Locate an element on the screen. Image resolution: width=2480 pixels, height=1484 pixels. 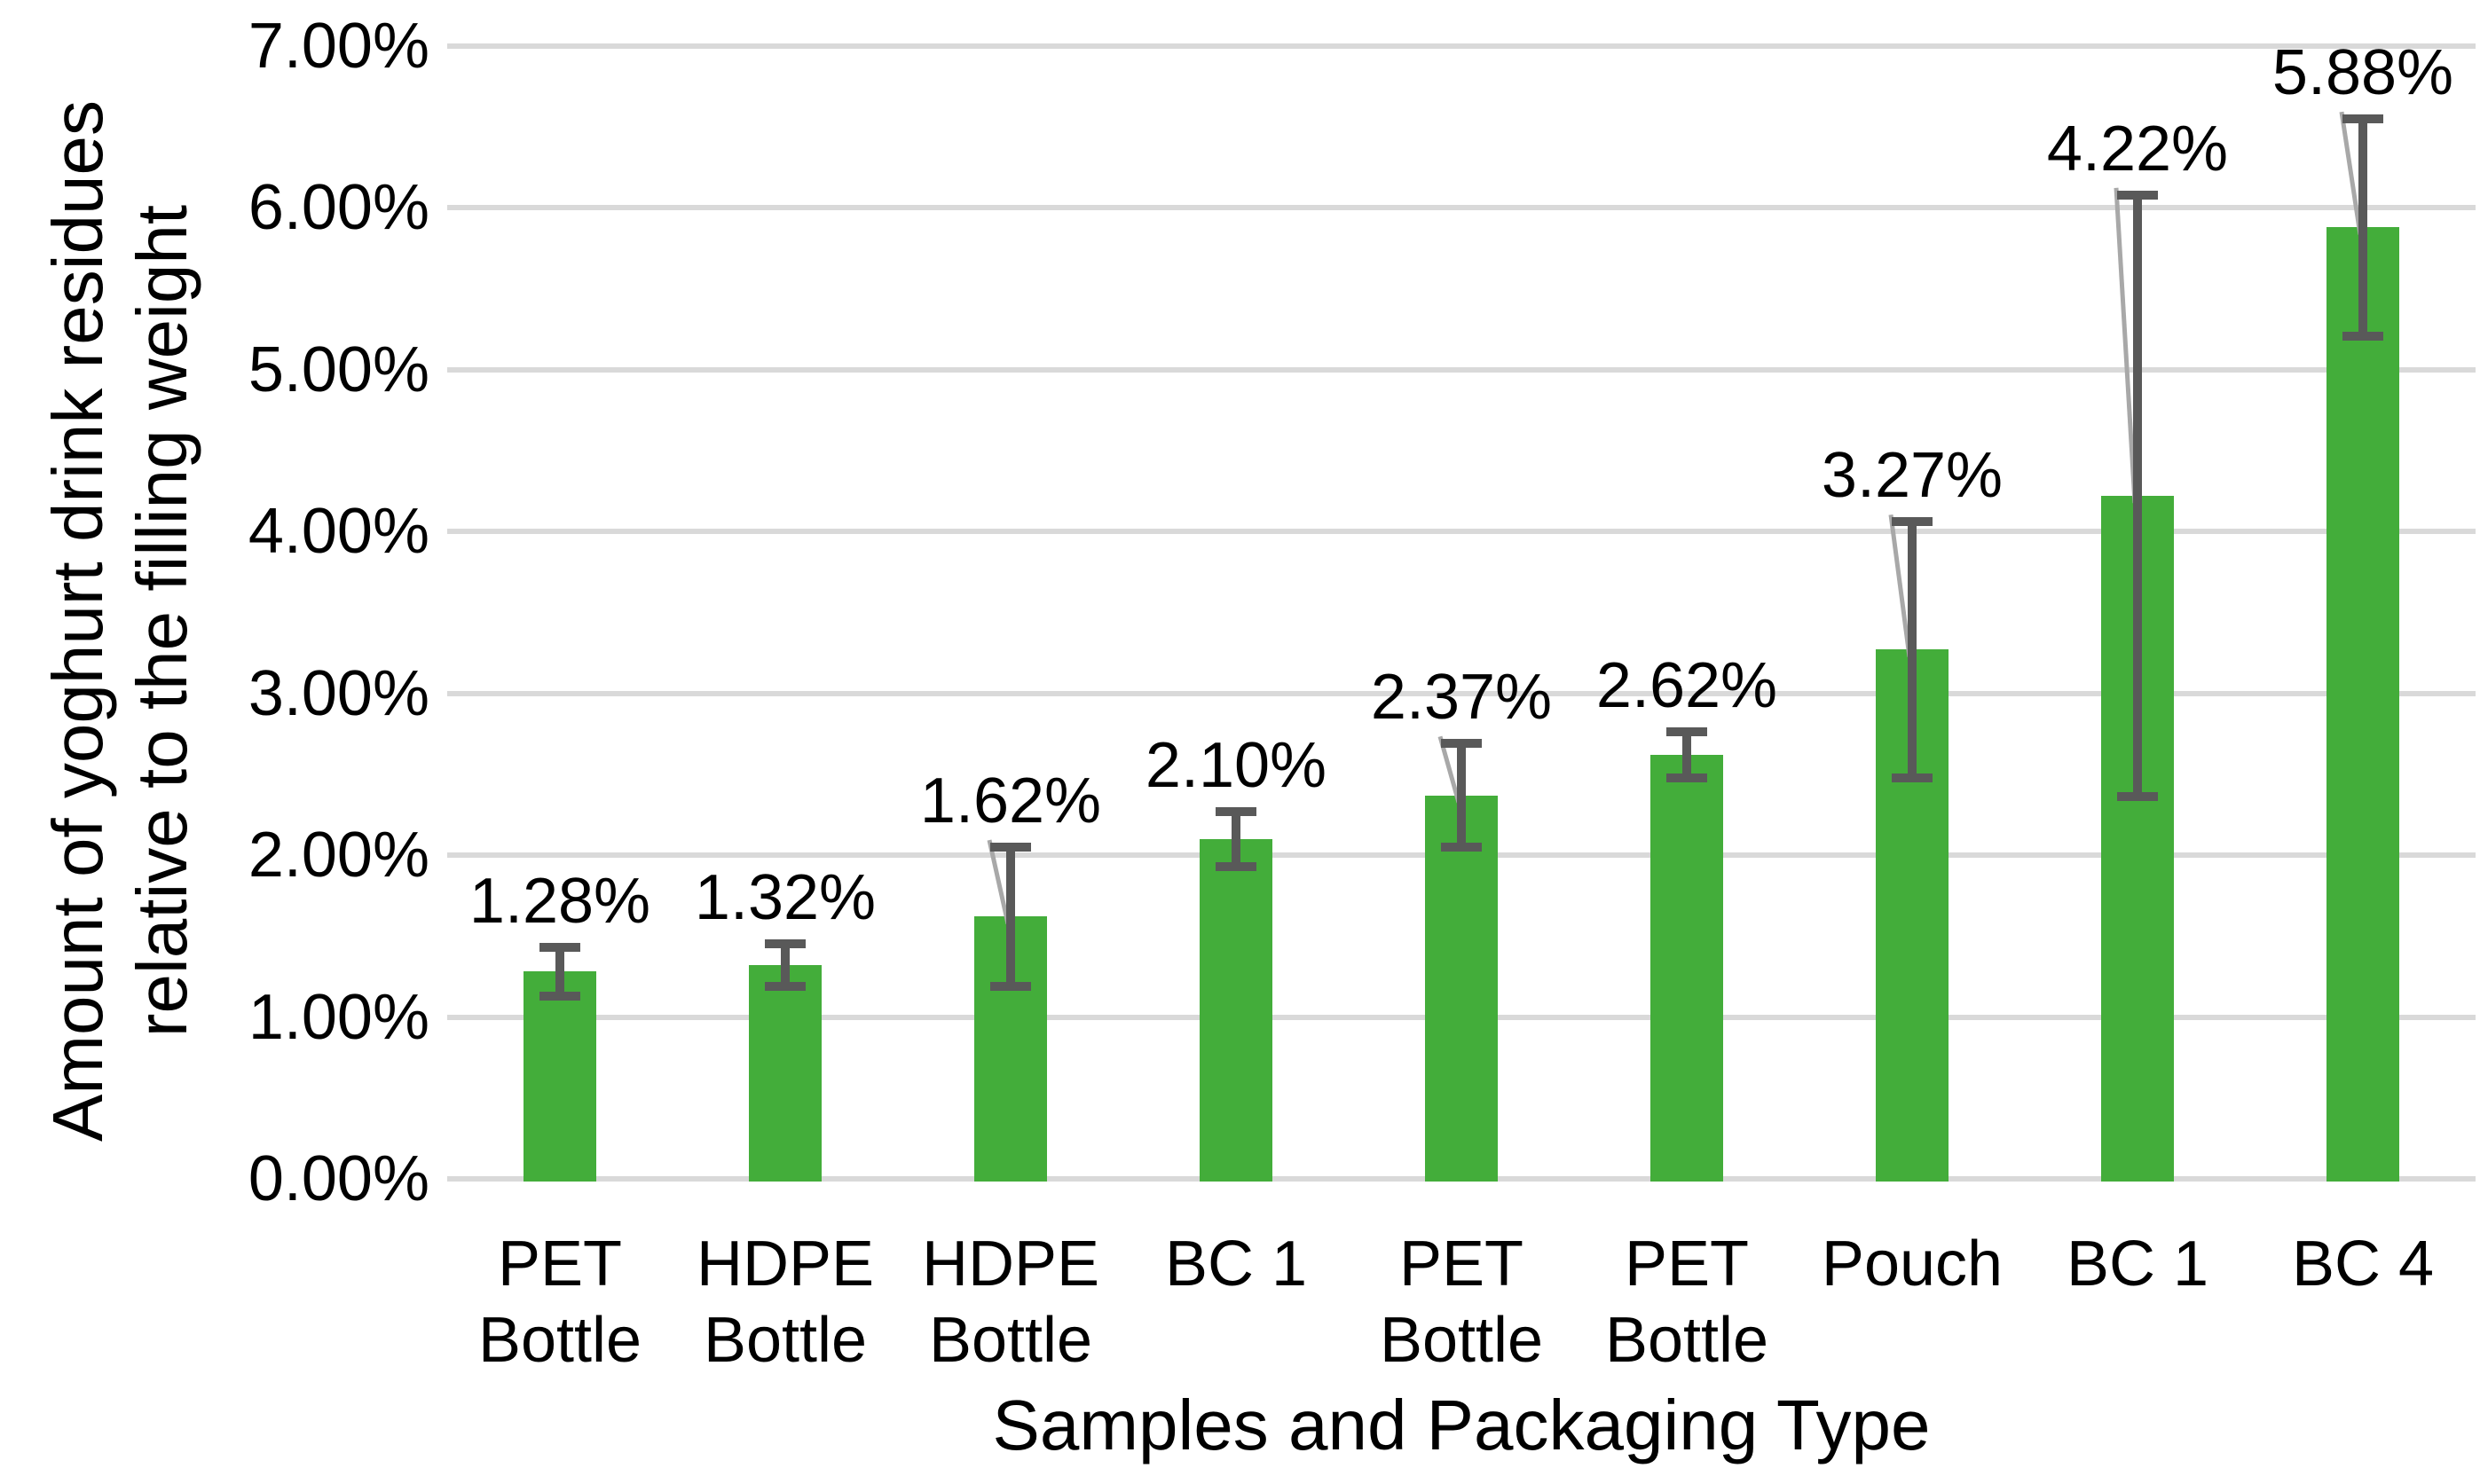
y-axis-tick-label: 6.00% is located at coordinates (338, 208).